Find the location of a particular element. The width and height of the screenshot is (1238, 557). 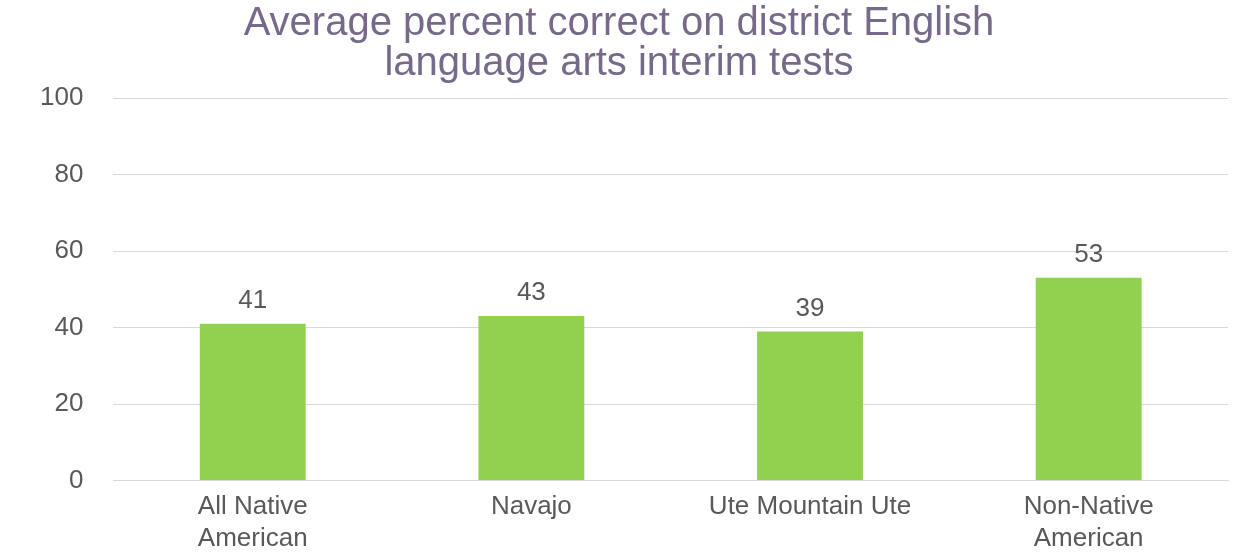

data-label: 39 is located at coordinates (810, 306).